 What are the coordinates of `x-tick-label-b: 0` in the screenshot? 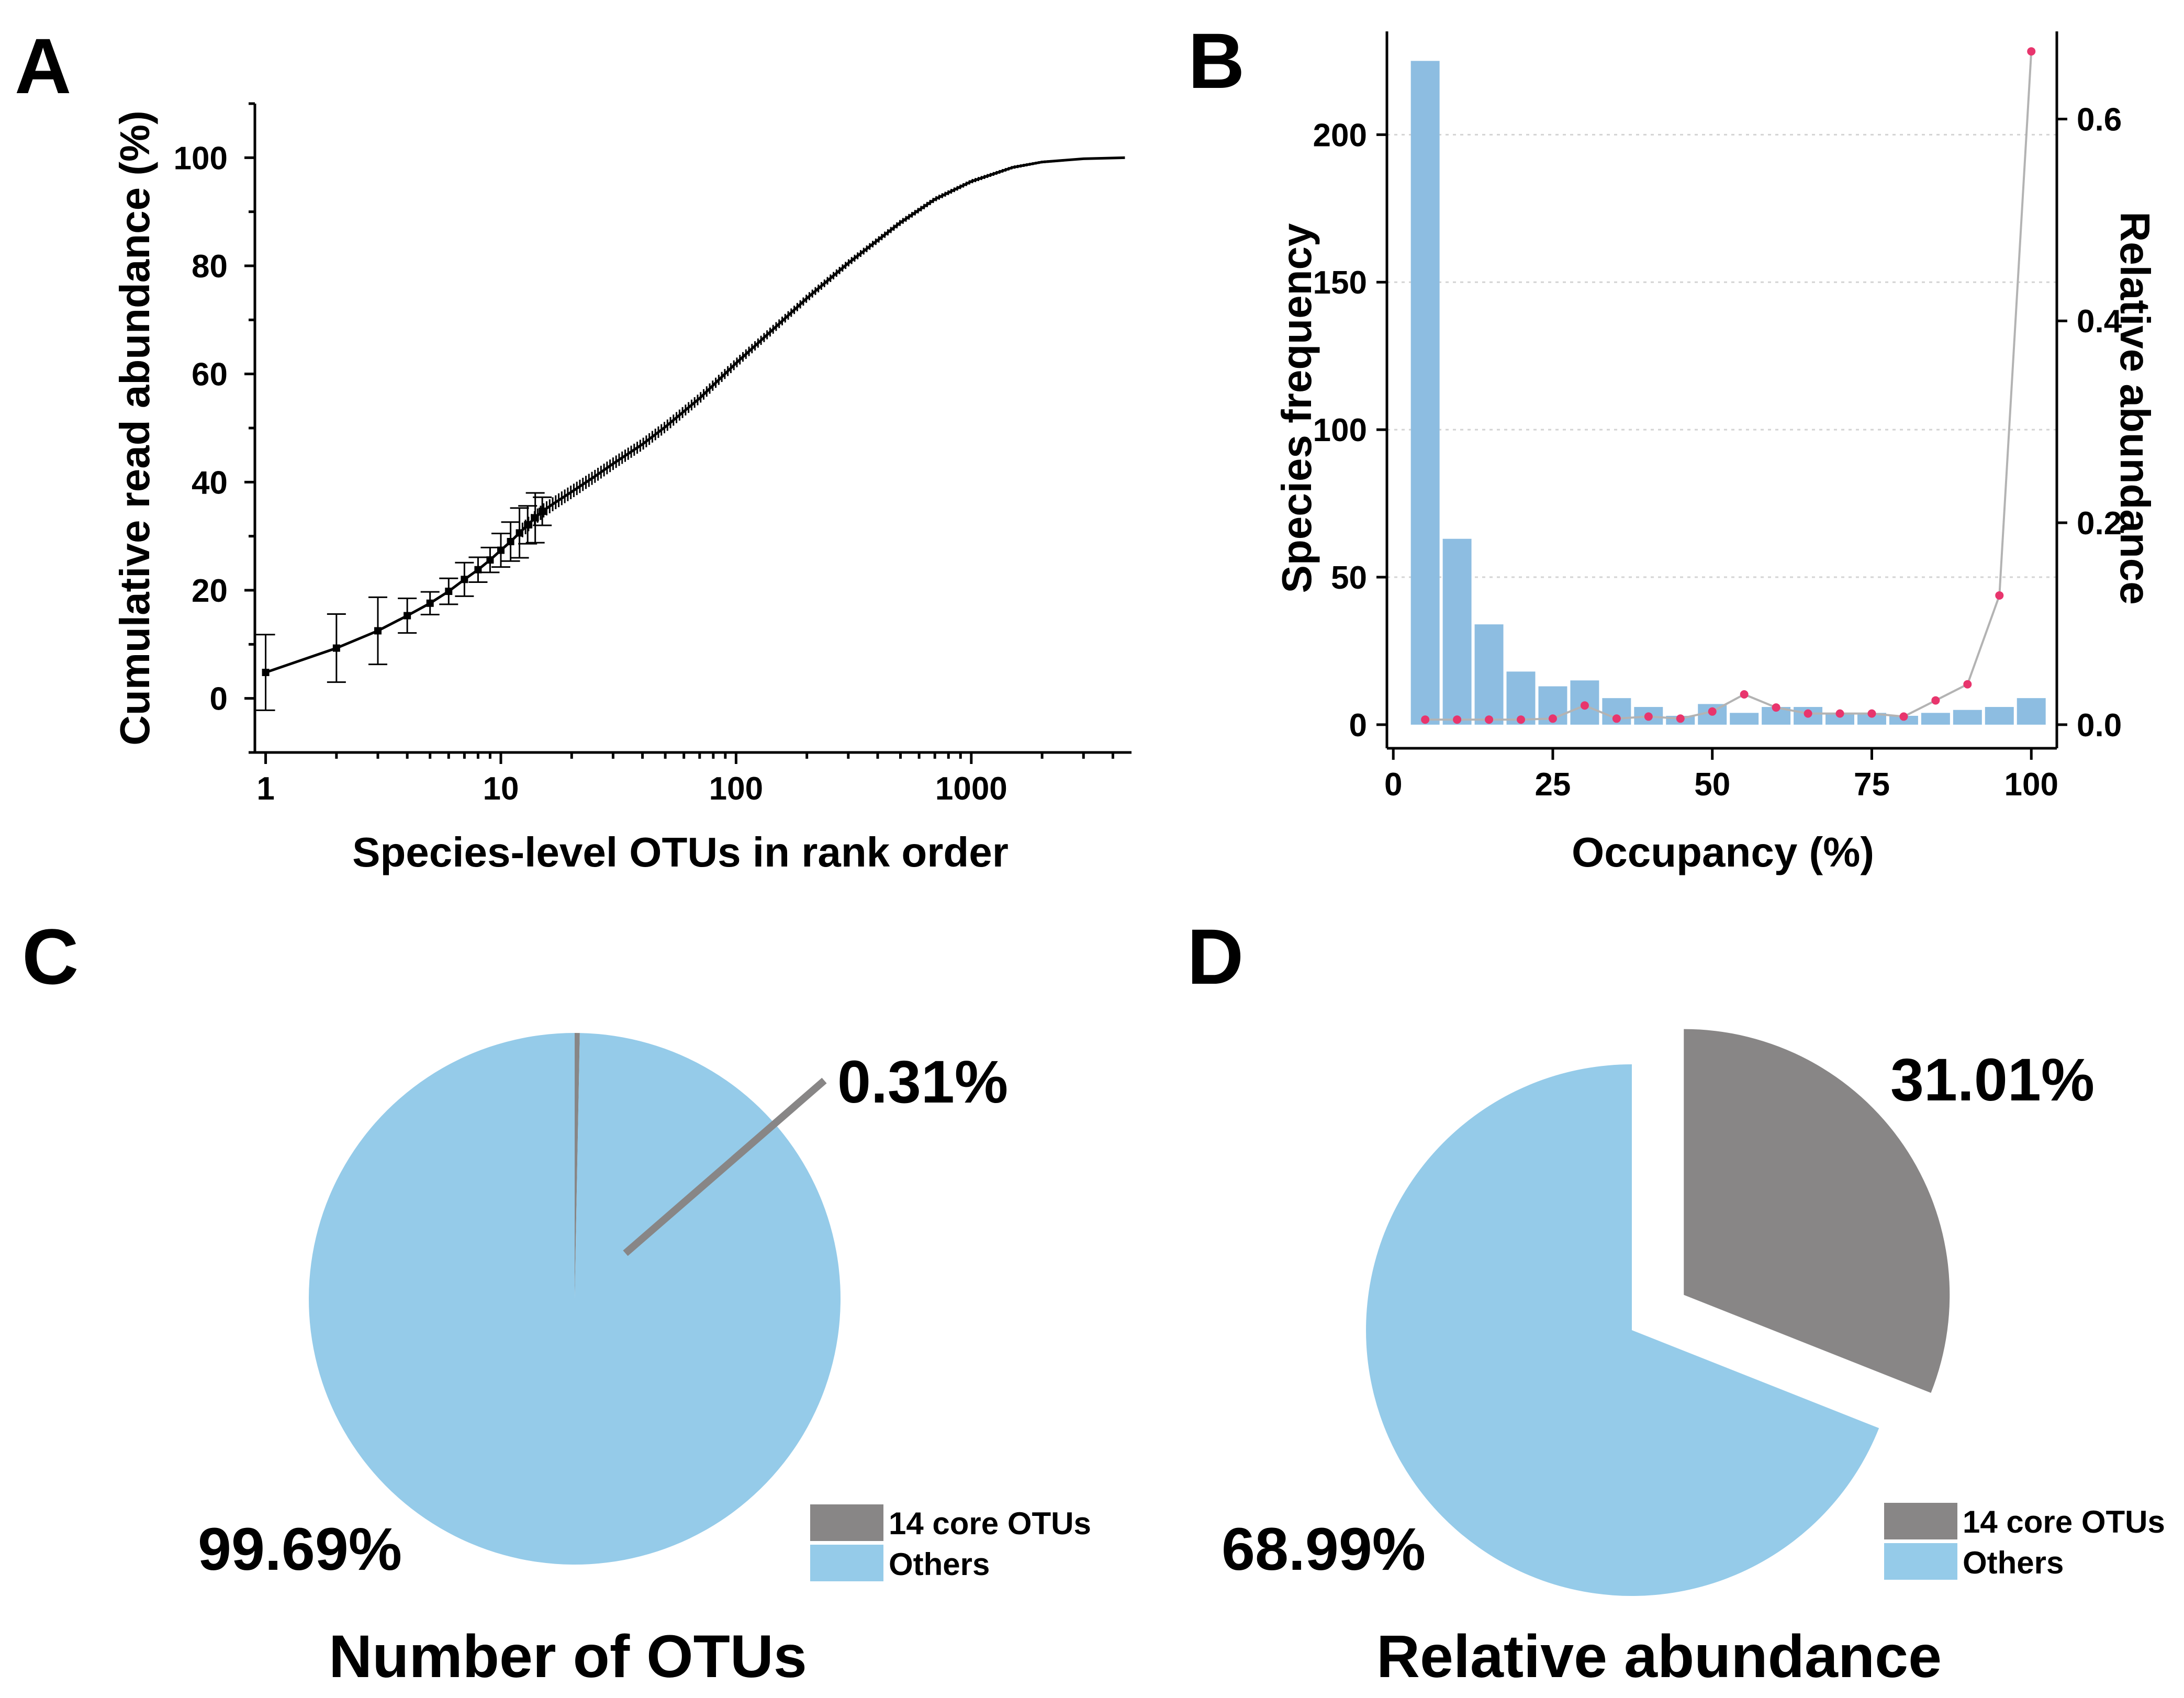 It's located at (1393, 785).